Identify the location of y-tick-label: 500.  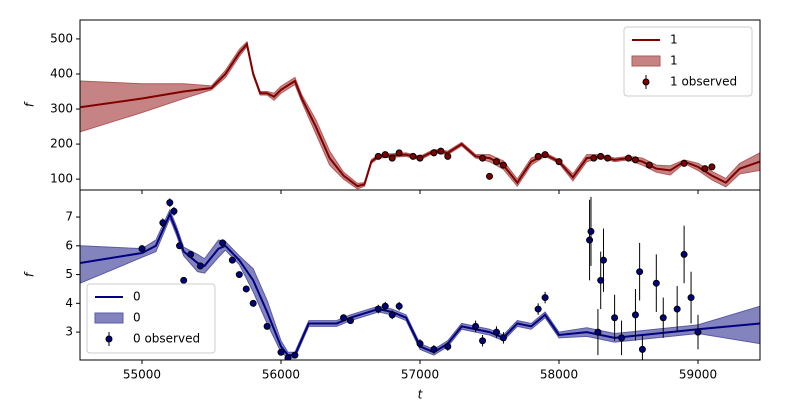
(61, 38).